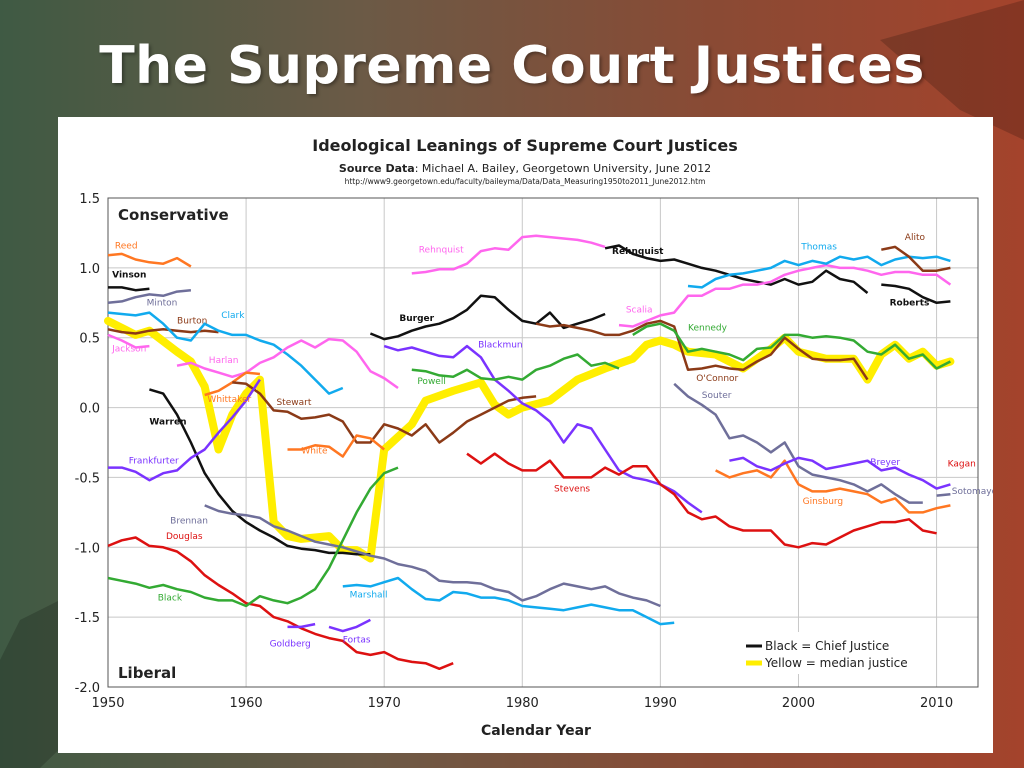 Image resolution: width=1024 pixels, height=768 pixels. What do you see at coordinates (192, 322) in the screenshot?
I see `series-label-burton: Burton` at bounding box center [192, 322].